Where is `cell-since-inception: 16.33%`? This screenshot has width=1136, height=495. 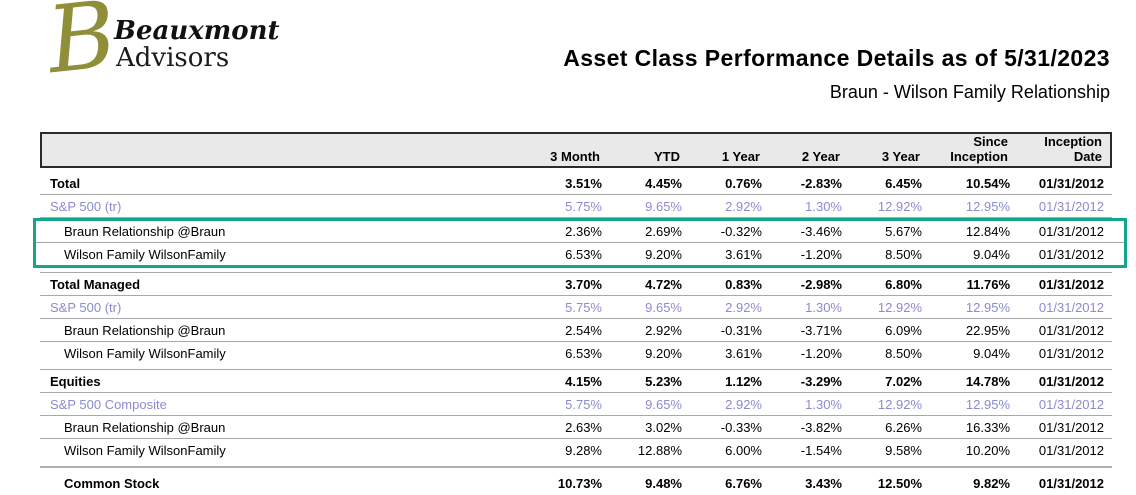 cell-since-inception: 16.33% is located at coordinates (987, 427).